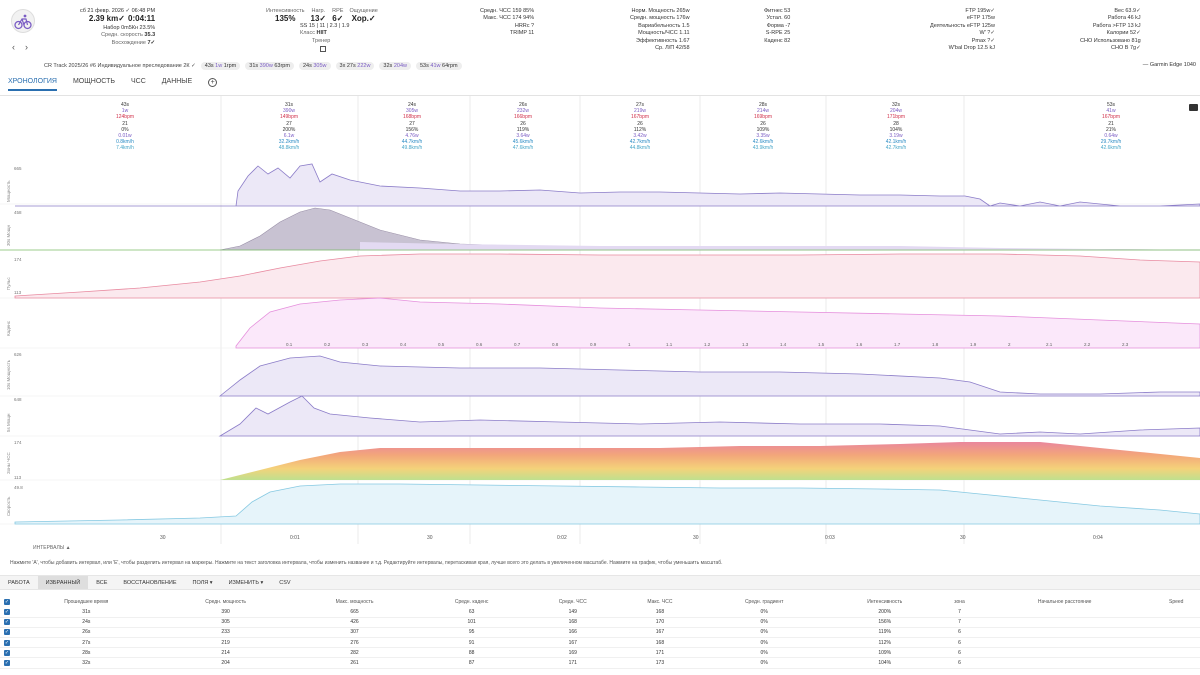  I want to click on add-tab-icon: +, so click(213, 82).